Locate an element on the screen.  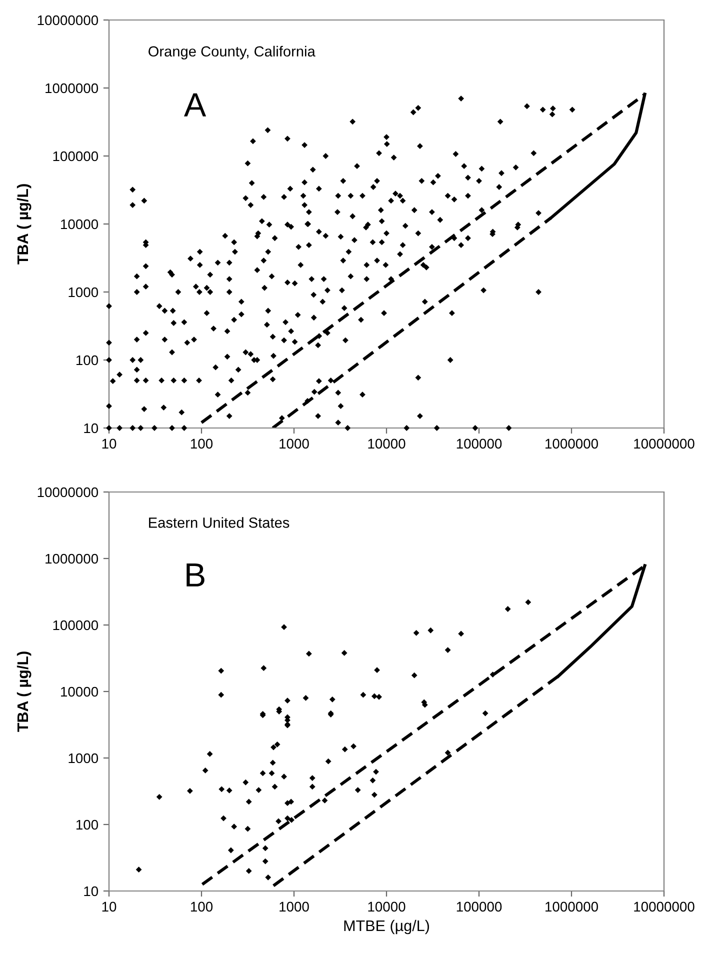
x-axis-title: MTBE (µg/L) is located at coordinates (387, 927).